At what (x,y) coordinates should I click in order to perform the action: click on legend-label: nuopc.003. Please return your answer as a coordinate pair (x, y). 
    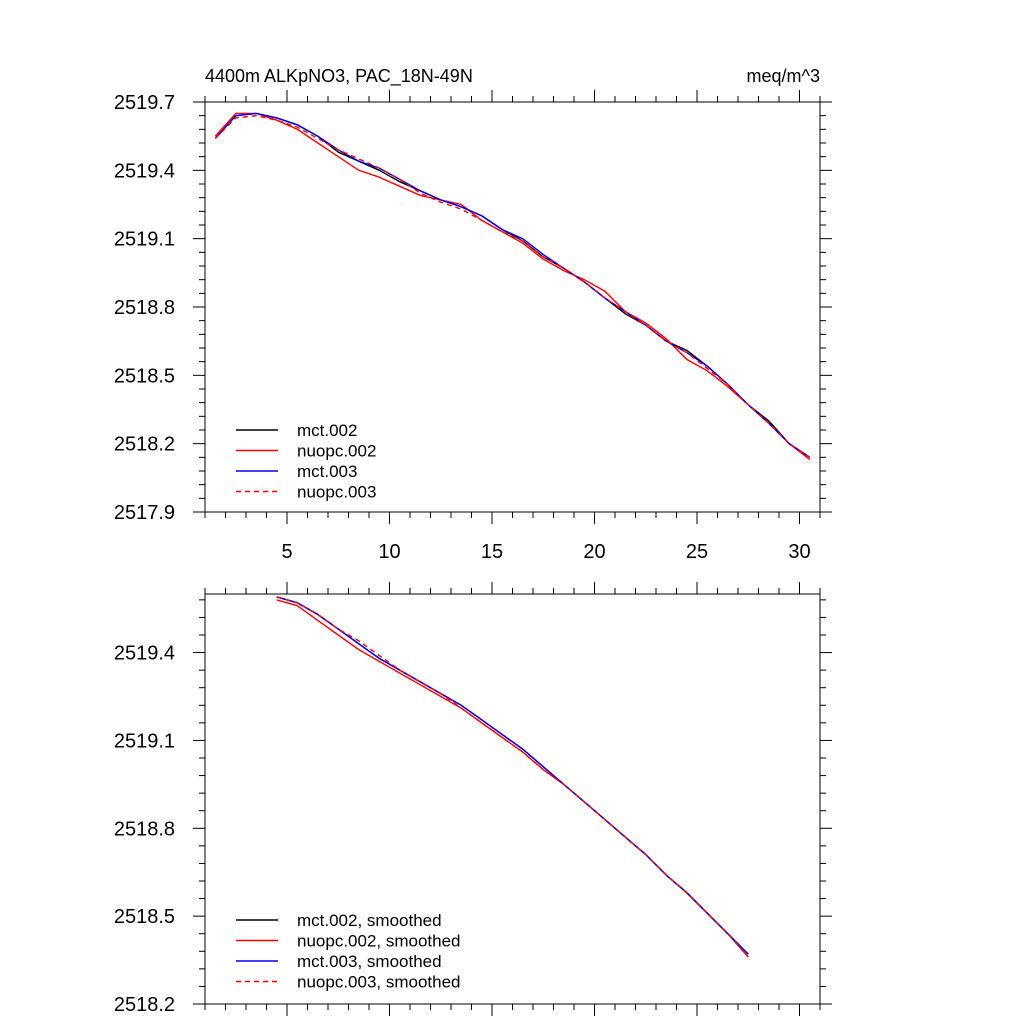
    Looking at the image, I should click on (336, 492).